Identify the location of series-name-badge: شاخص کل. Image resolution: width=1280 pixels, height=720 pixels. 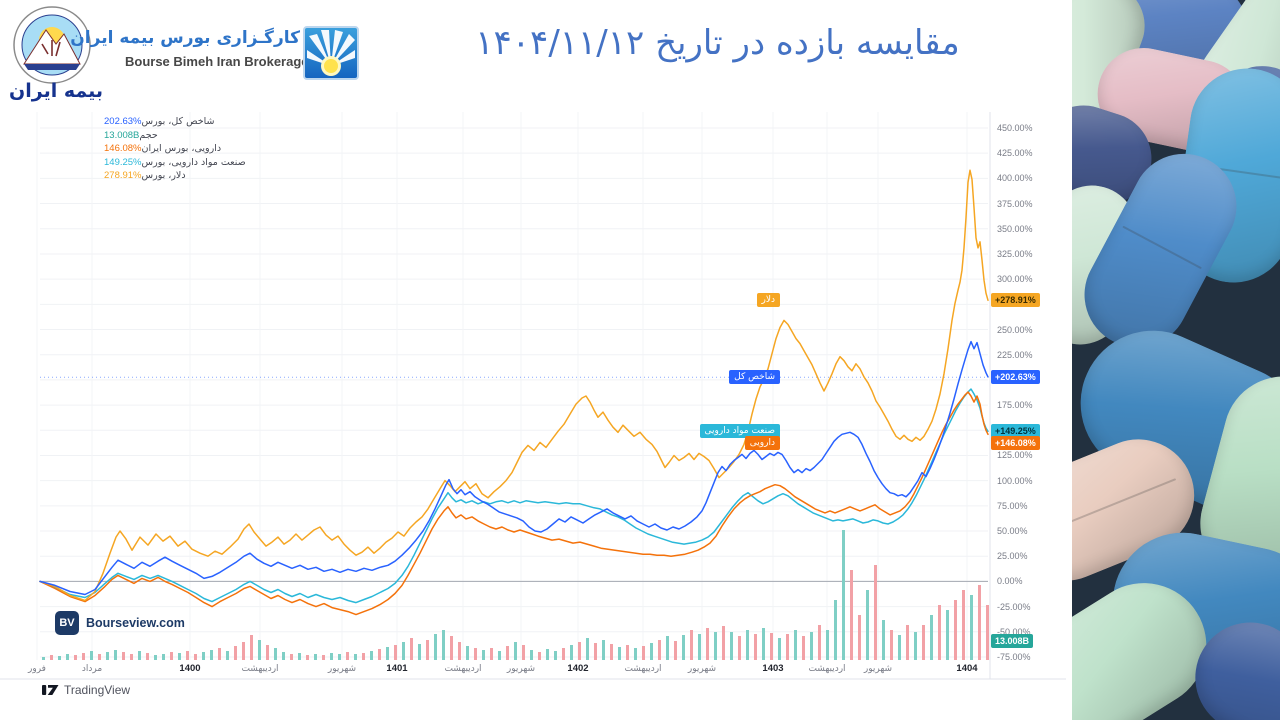
(754, 377).